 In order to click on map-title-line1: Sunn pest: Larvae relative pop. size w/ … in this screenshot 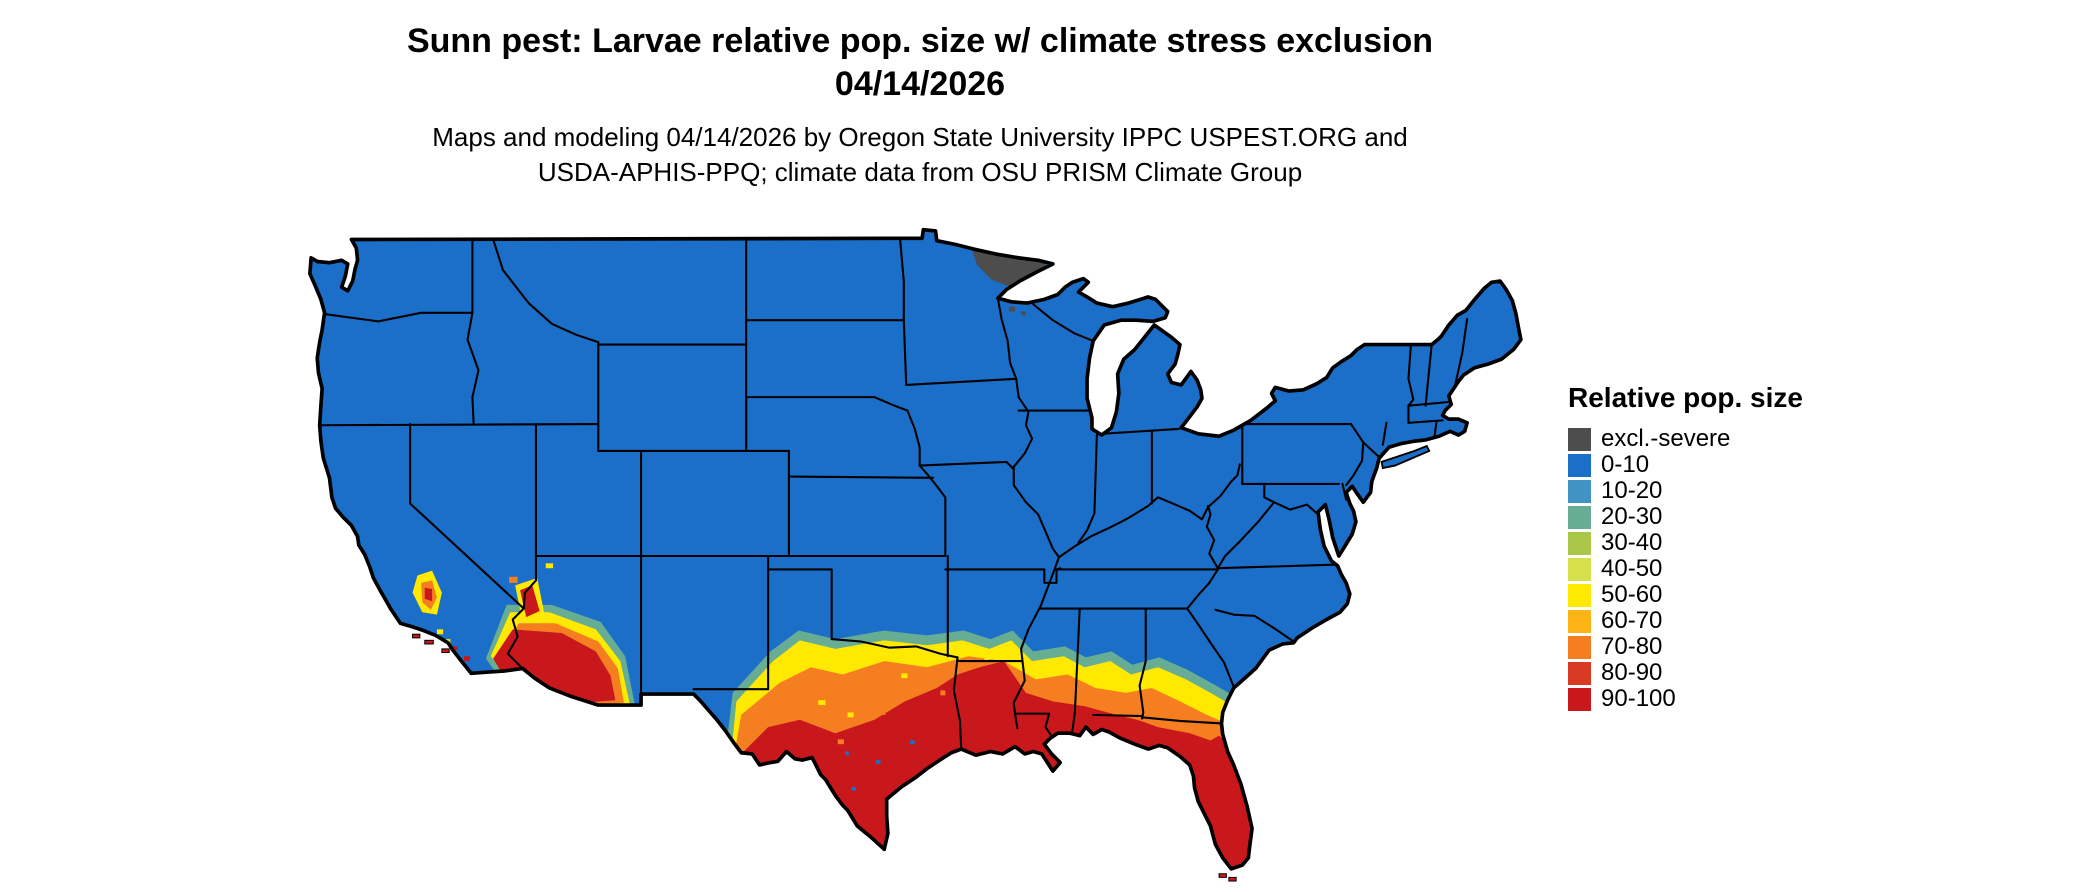, I will do `click(920, 41)`.